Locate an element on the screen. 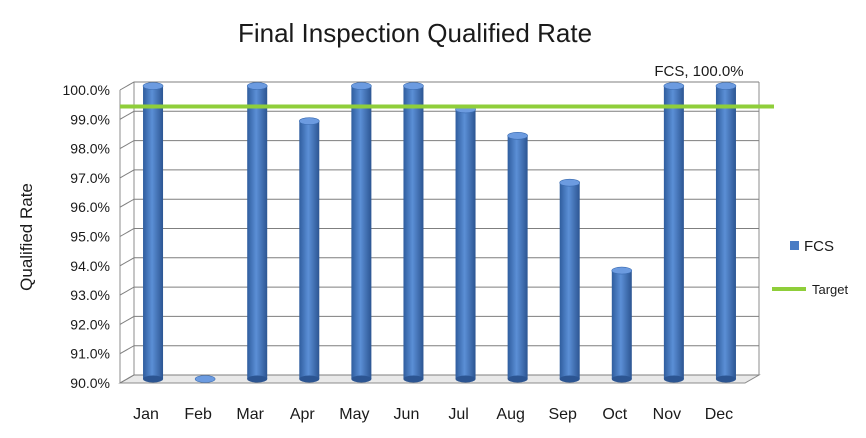  y-tick-label: 91.0% is located at coordinates (90, 354).